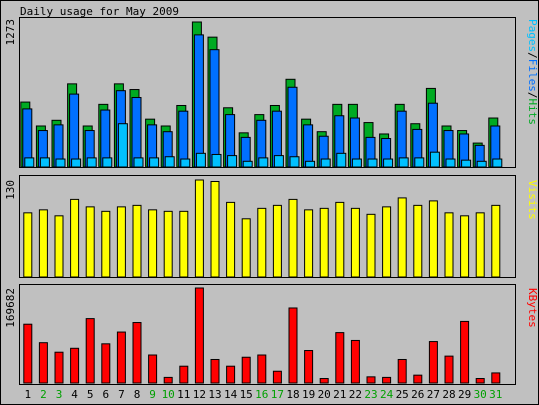 Image resolution: width=539 pixels, height=405 pixels. I want to click on day-label: 24, so click(387, 394).